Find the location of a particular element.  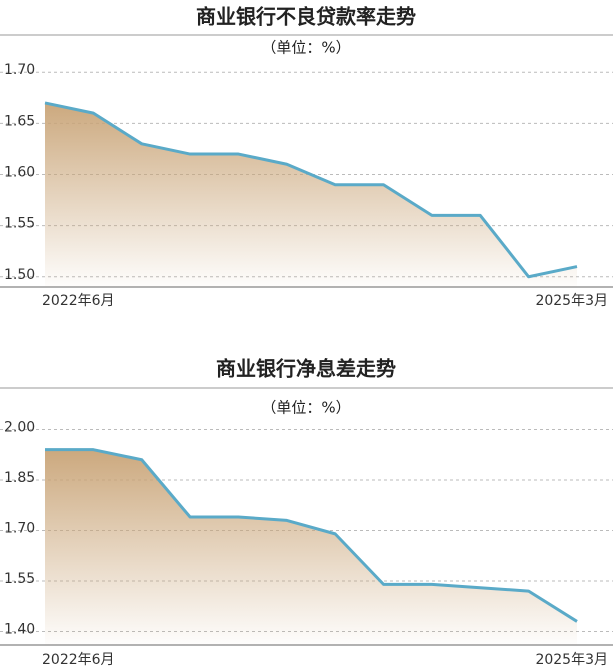

y-tick-label: 1.50 is located at coordinates (19, 275).